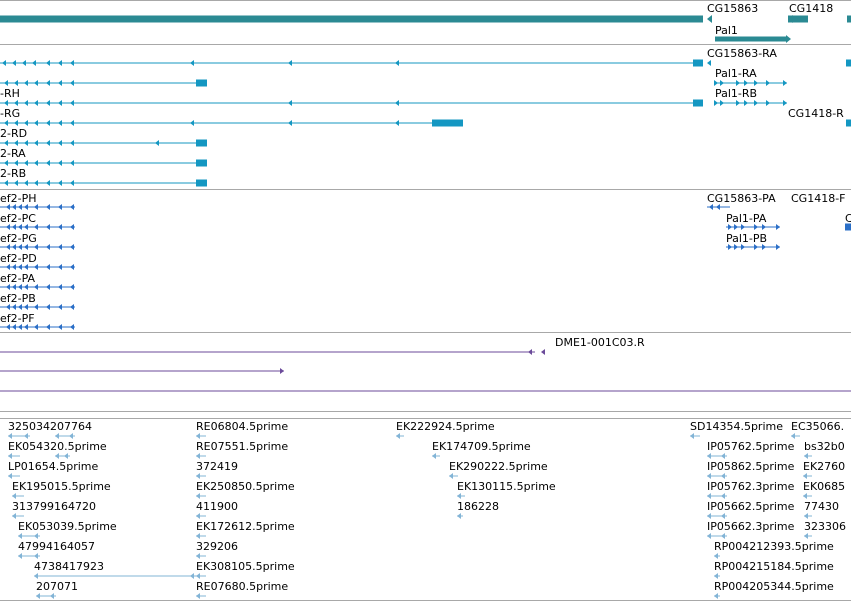  I want to click on est-label: RP004205344.5prime, so click(774, 586).